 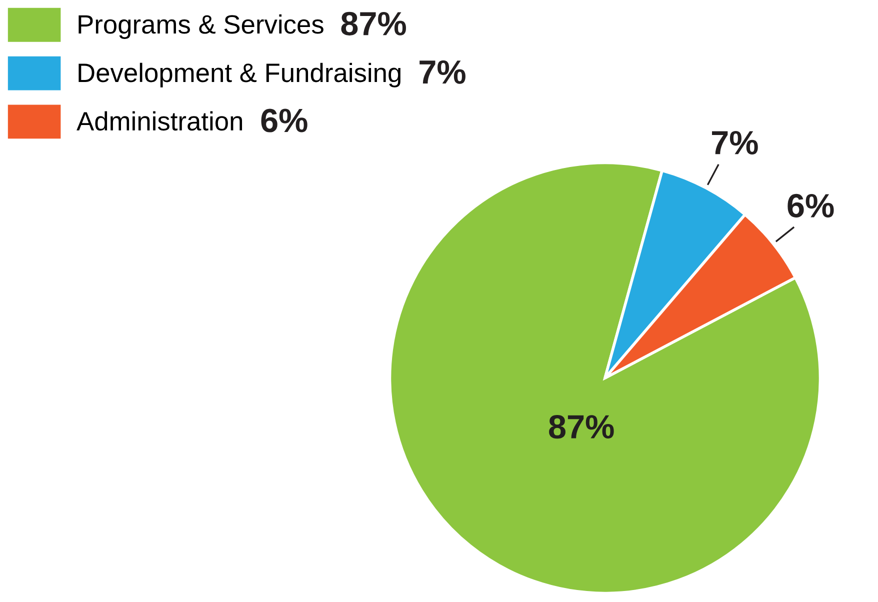 What do you see at coordinates (284, 120) in the screenshot?
I see `text: 6%` at bounding box center [284, 120].